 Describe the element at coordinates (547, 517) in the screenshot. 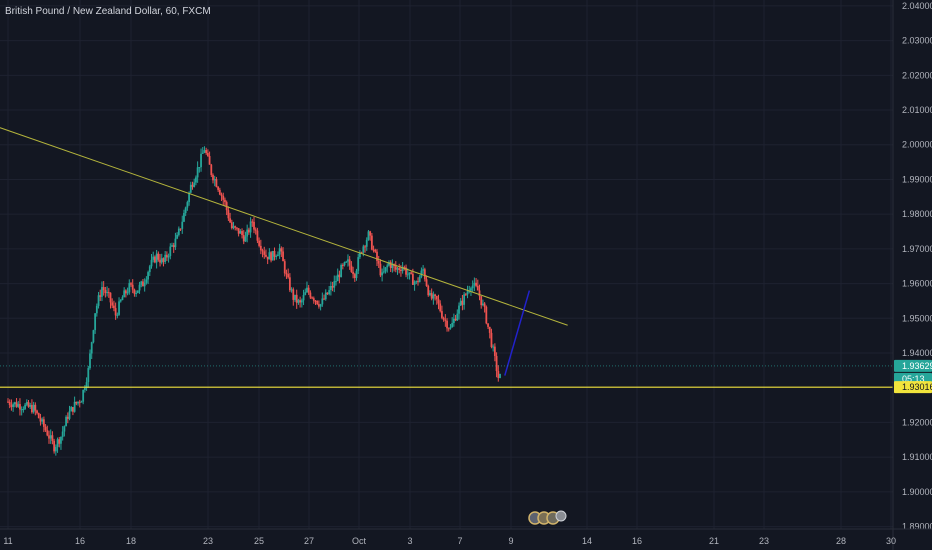

I see `event-icons` at that location.